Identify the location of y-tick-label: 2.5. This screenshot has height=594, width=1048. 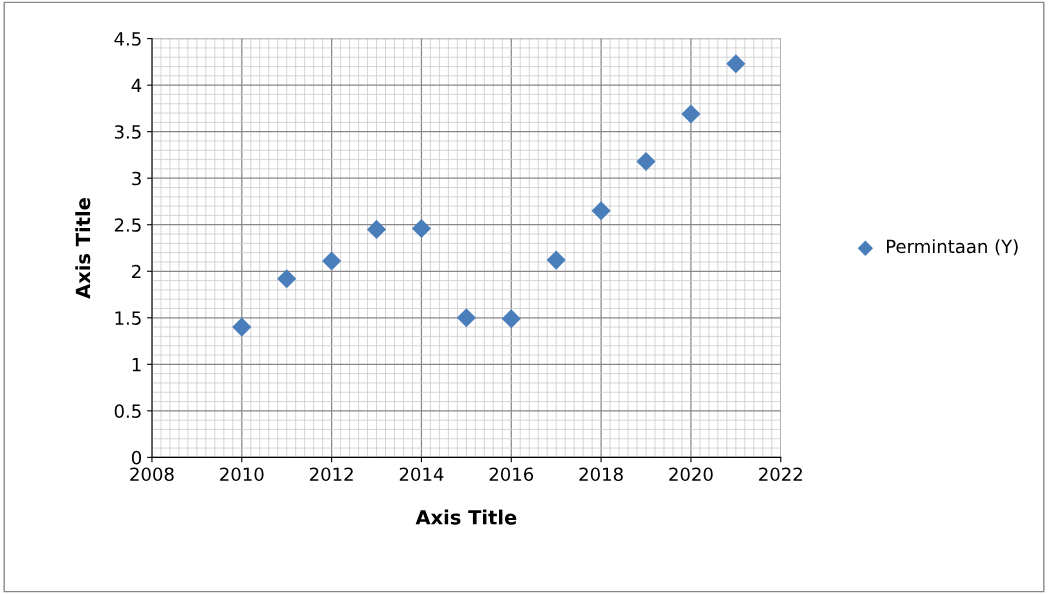
(127, 225).